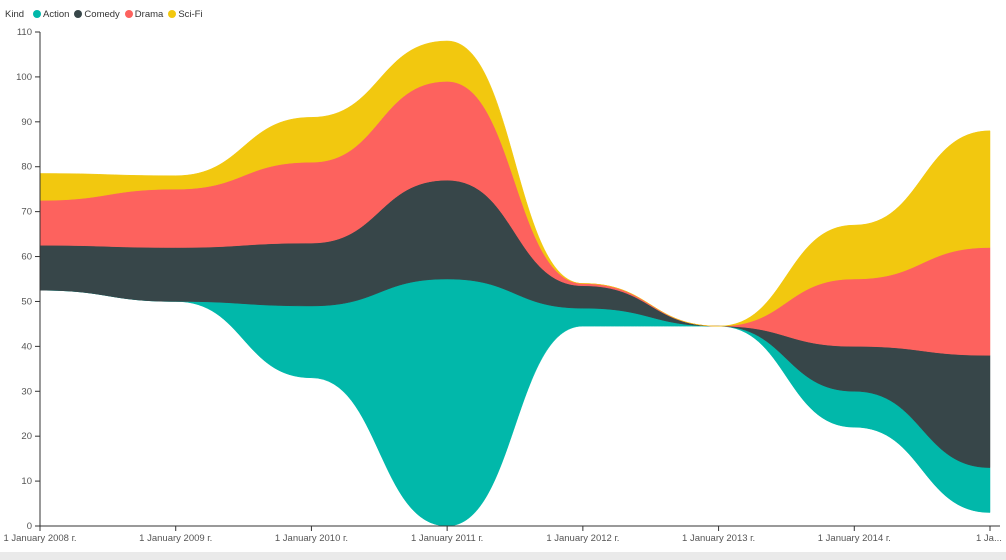 Image resolution: width=1006 pixels, height=560 pixels. Describe the element at coordinates (26, 257) in the screenshot. I see `y-tick-label: 60` at that location.